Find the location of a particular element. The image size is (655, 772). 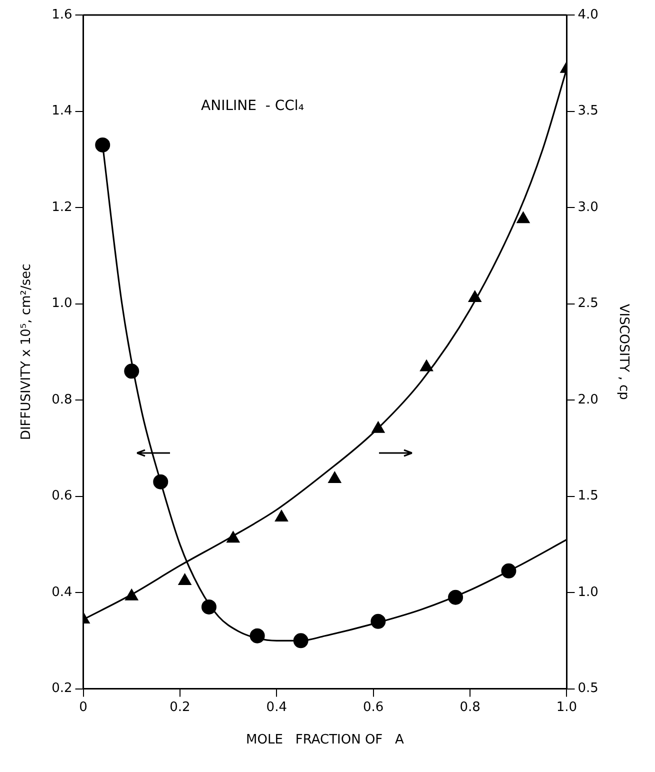

y2-tick-label: 0.5 is located at coordinates (588, 688).